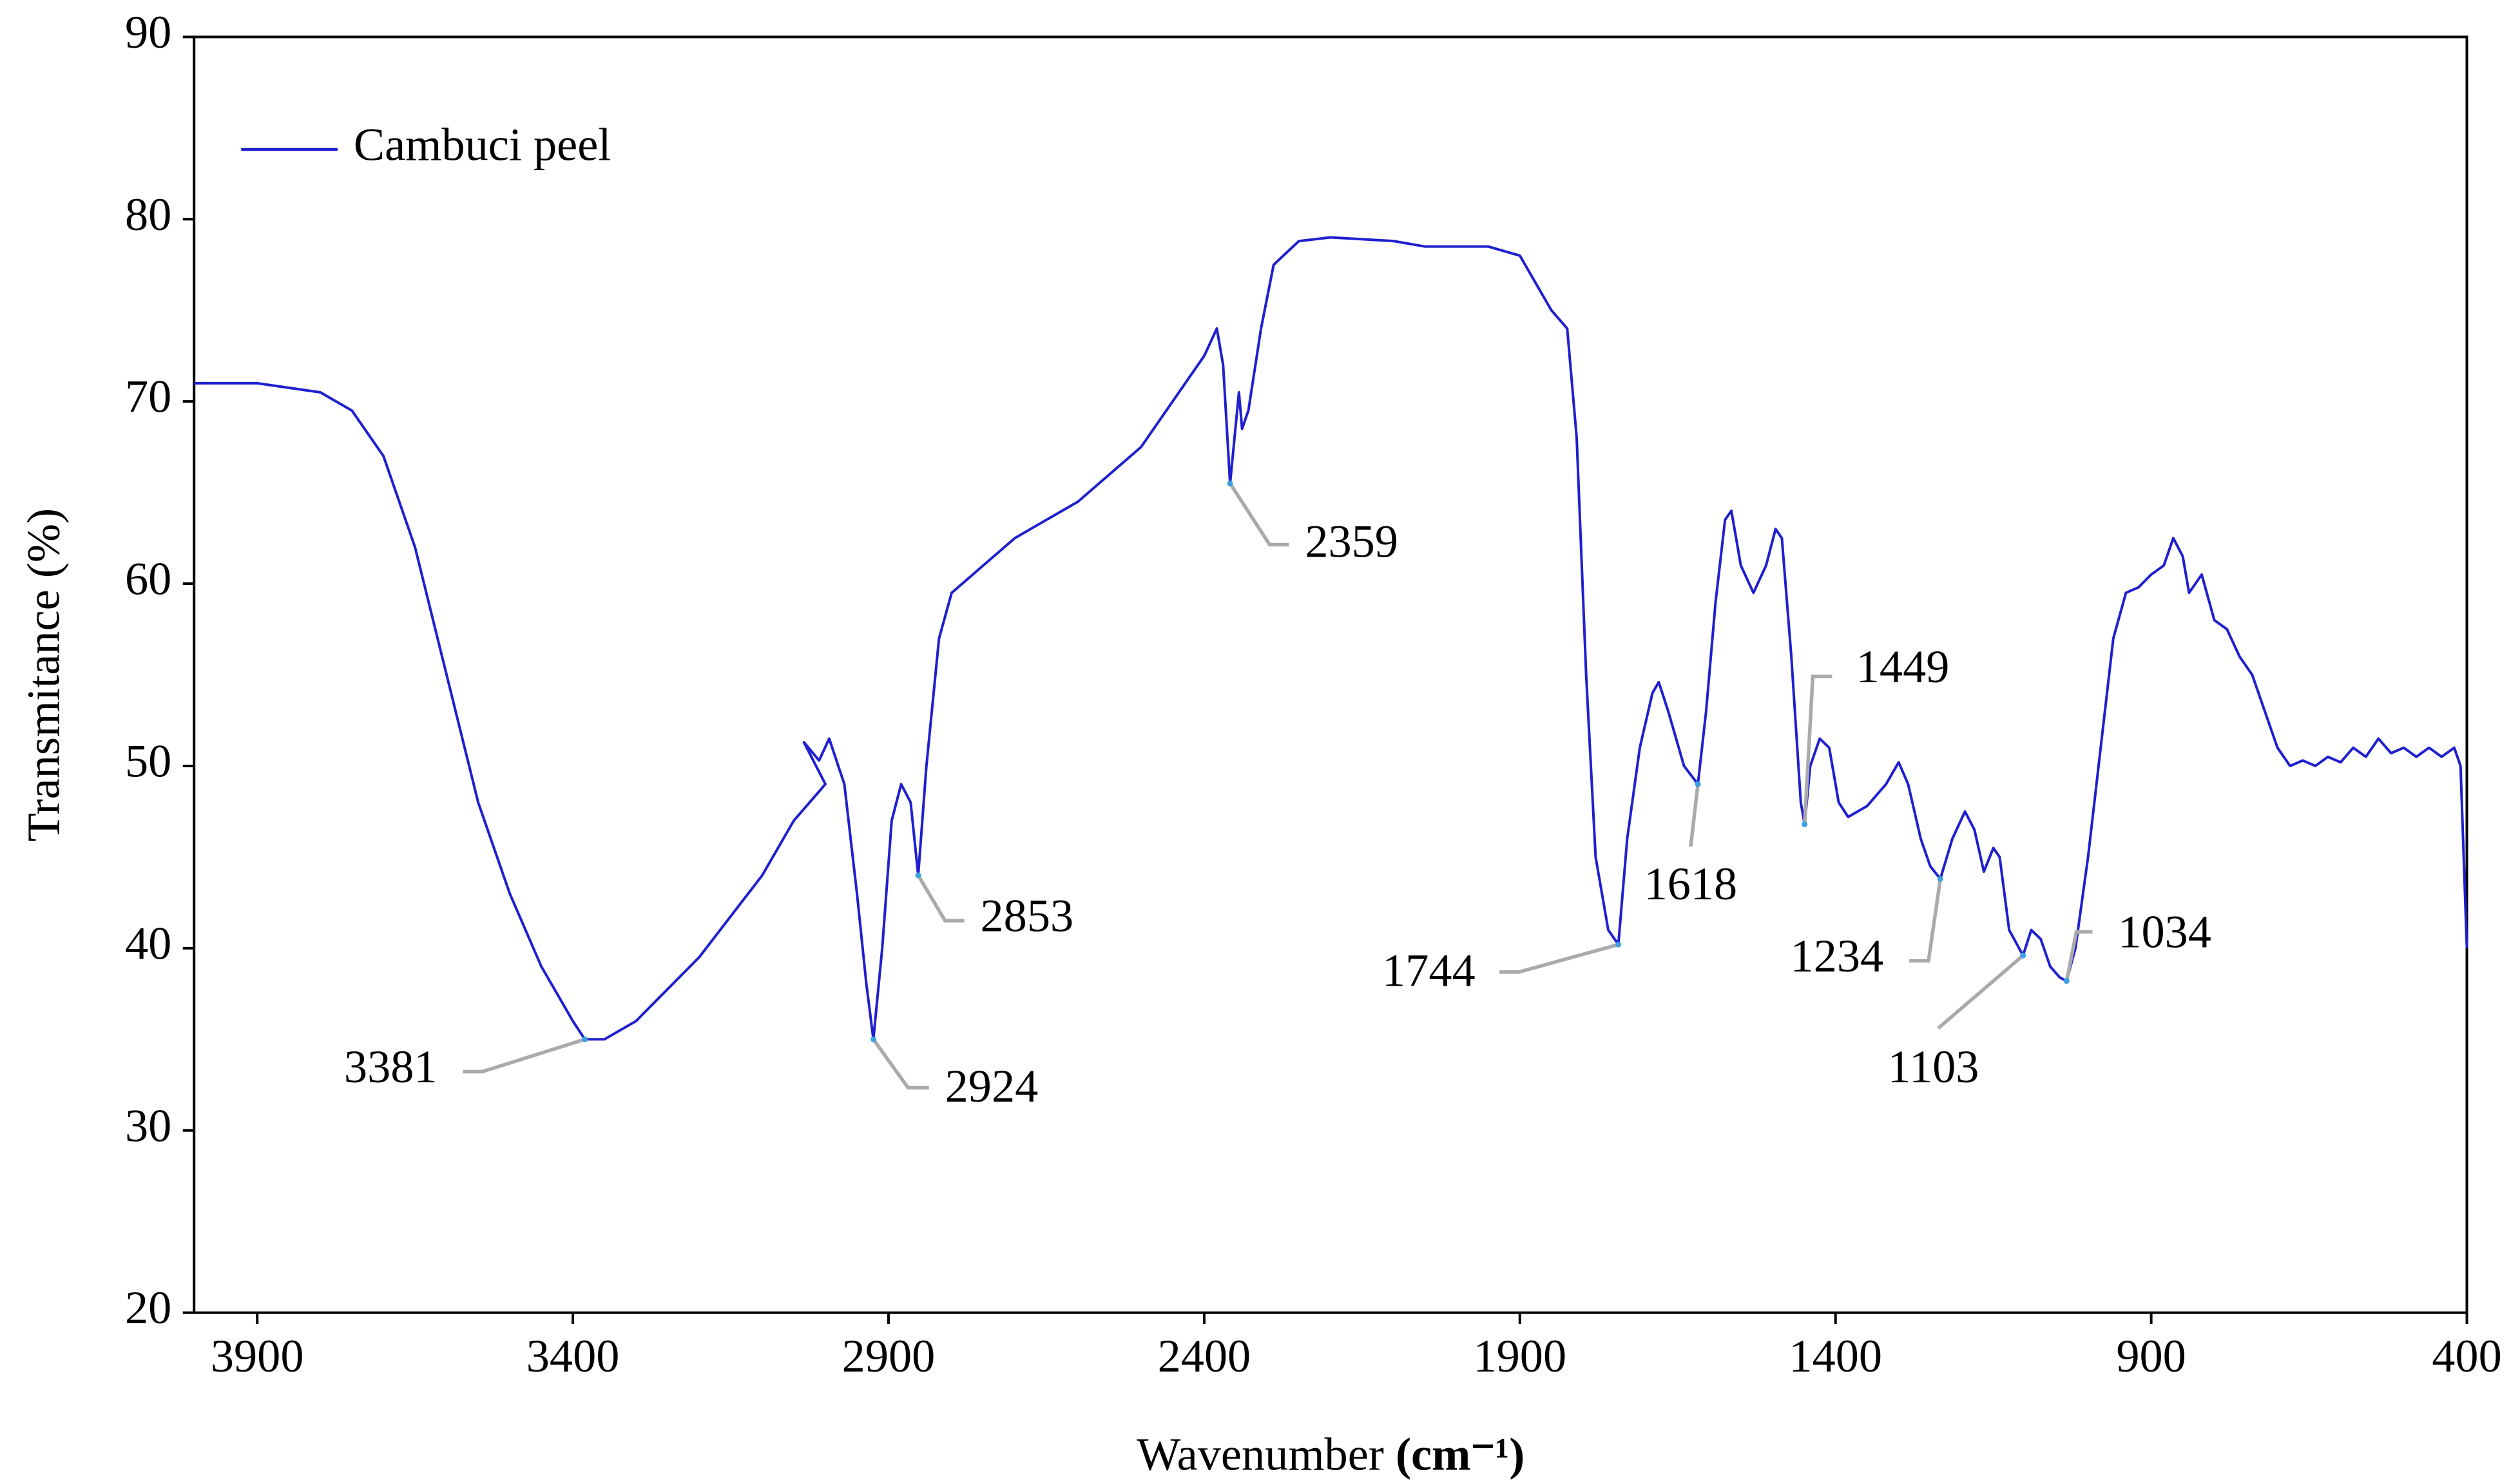 The image size is (2520, 1483). I want to click on annotation-label: 1618, so click(1691, 884).